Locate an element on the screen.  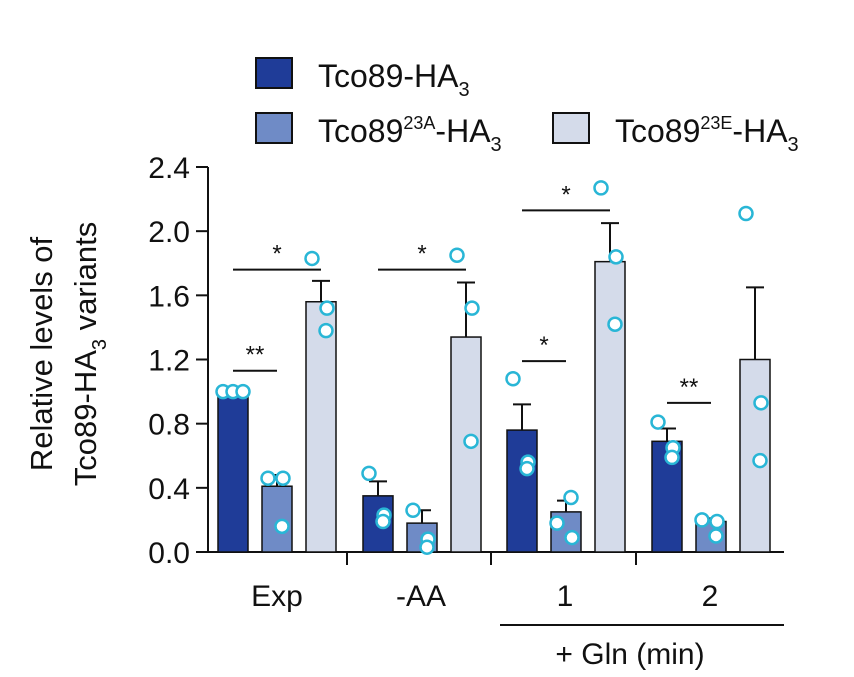
x-category-label: 2 is located at coordinates (710, 596).